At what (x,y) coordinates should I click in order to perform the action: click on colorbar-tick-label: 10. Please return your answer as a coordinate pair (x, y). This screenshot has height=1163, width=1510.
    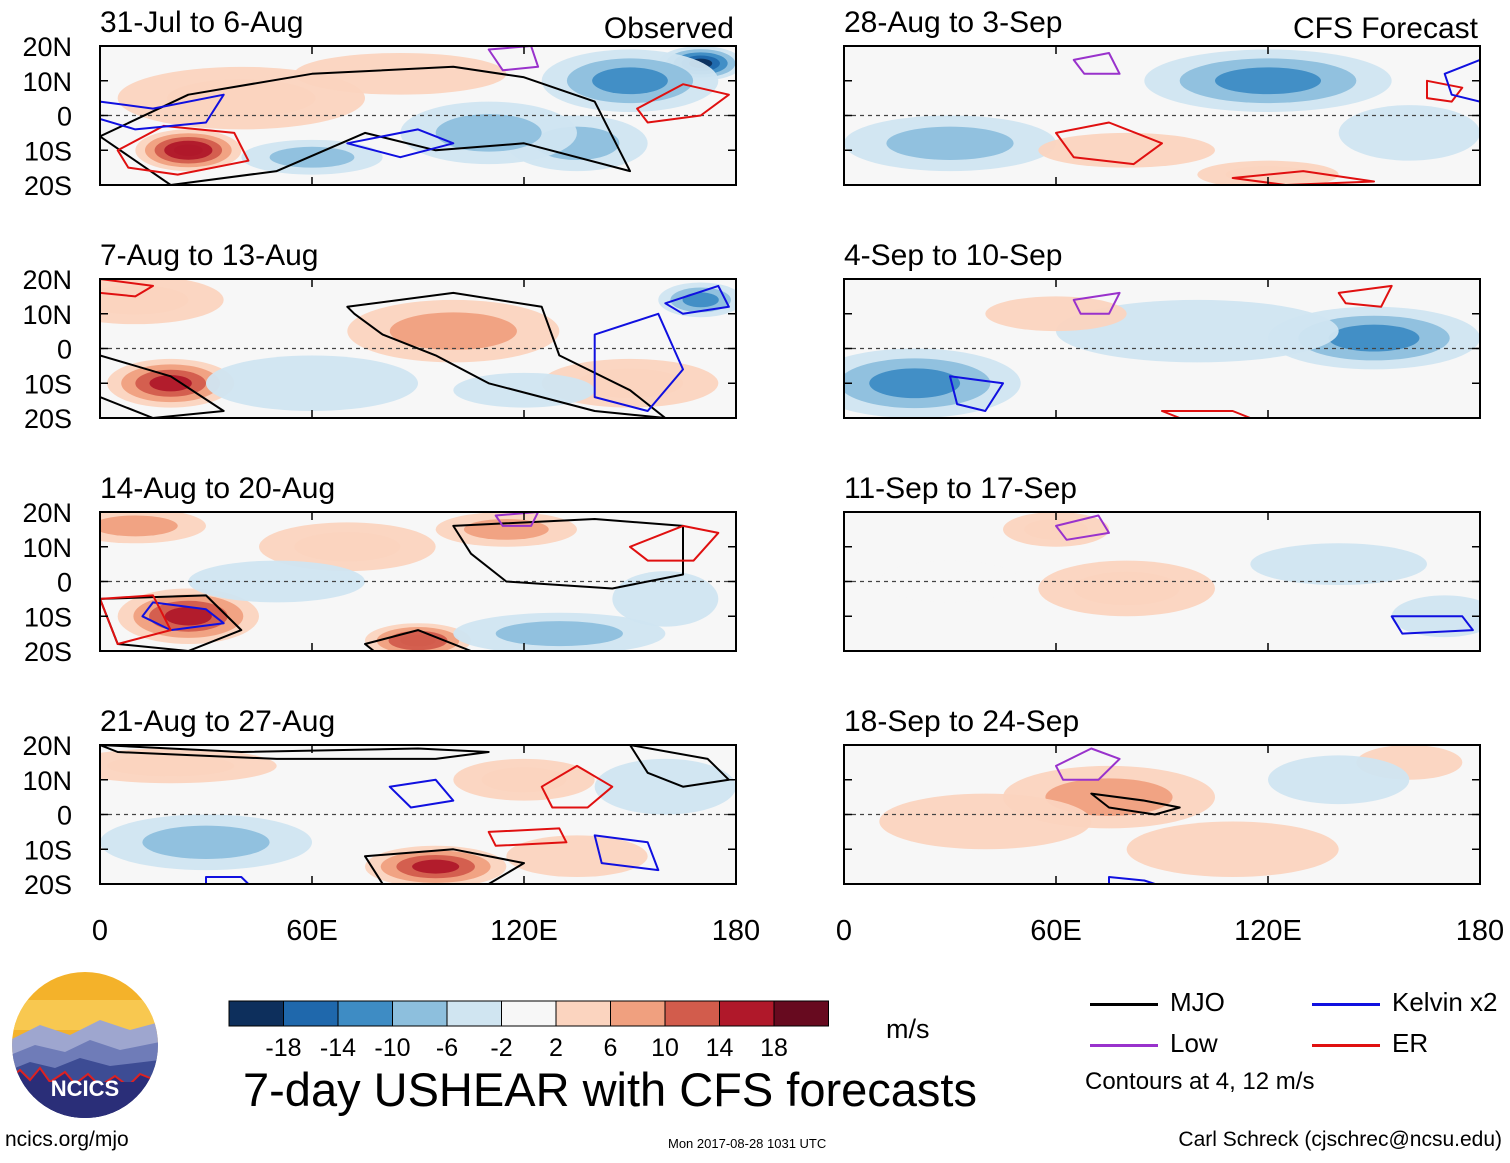
    Looking at the image, I should click on (665, 1048).